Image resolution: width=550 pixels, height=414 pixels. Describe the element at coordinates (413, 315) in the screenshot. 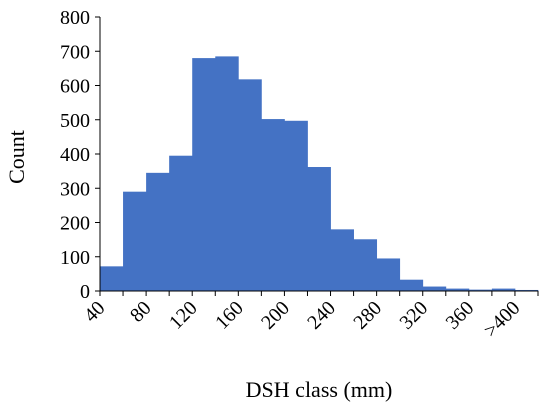

I see `x-tick-label: 320` at that location.